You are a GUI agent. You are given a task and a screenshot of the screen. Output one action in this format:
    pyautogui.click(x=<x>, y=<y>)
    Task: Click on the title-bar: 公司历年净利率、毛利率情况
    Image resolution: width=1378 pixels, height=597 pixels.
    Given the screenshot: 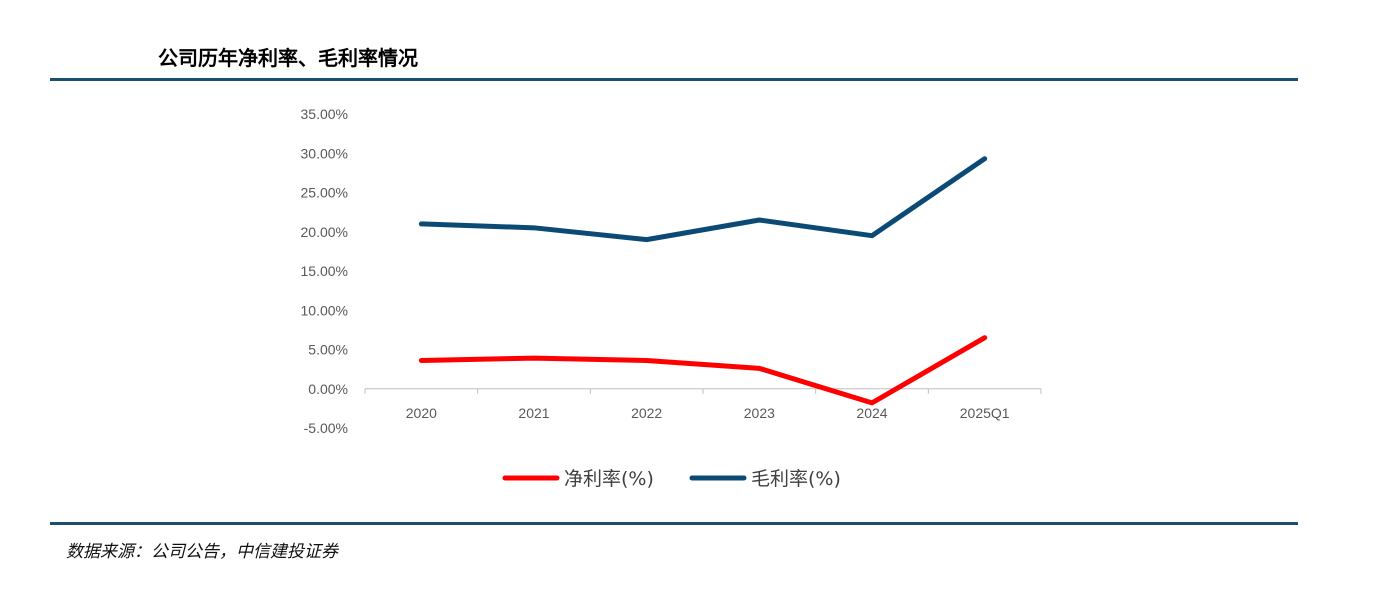 What is the action you would take?
    pyautogui.click(x=674, y=59)
    